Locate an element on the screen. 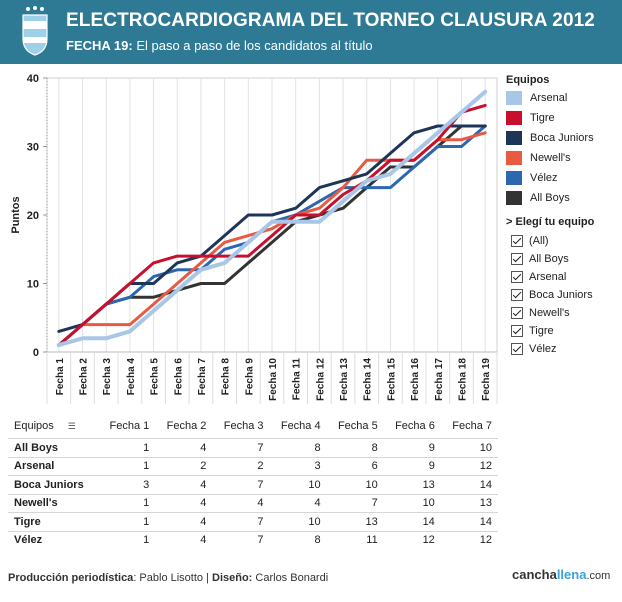 This screenshot has width=622, height=602. column-header: Fecha 6 is located at coordinates (415, 426).